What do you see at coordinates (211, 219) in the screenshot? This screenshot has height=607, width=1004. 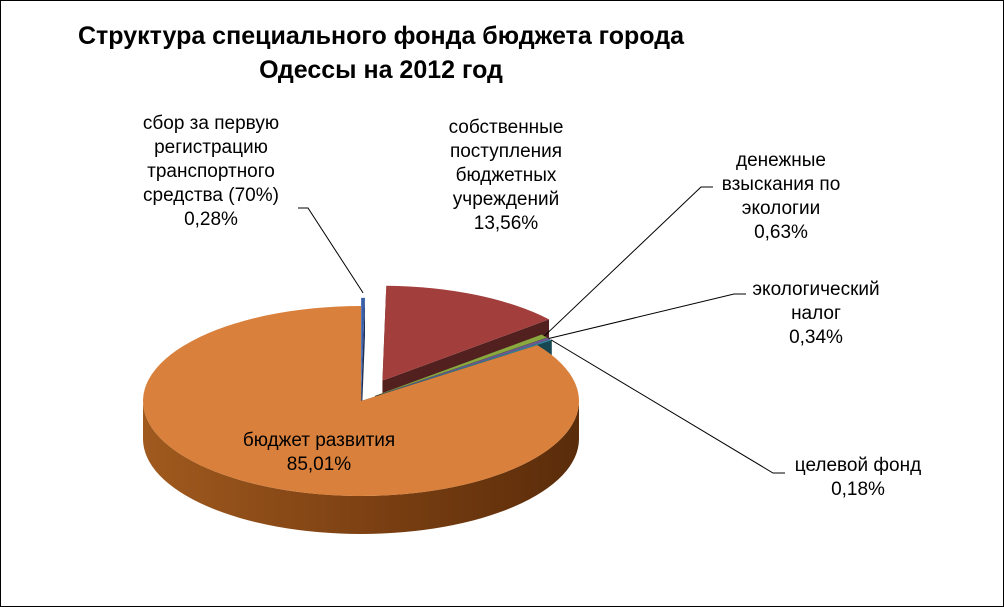 I see `slice-value-0: 0,28%` at bounding box center [211, 219].